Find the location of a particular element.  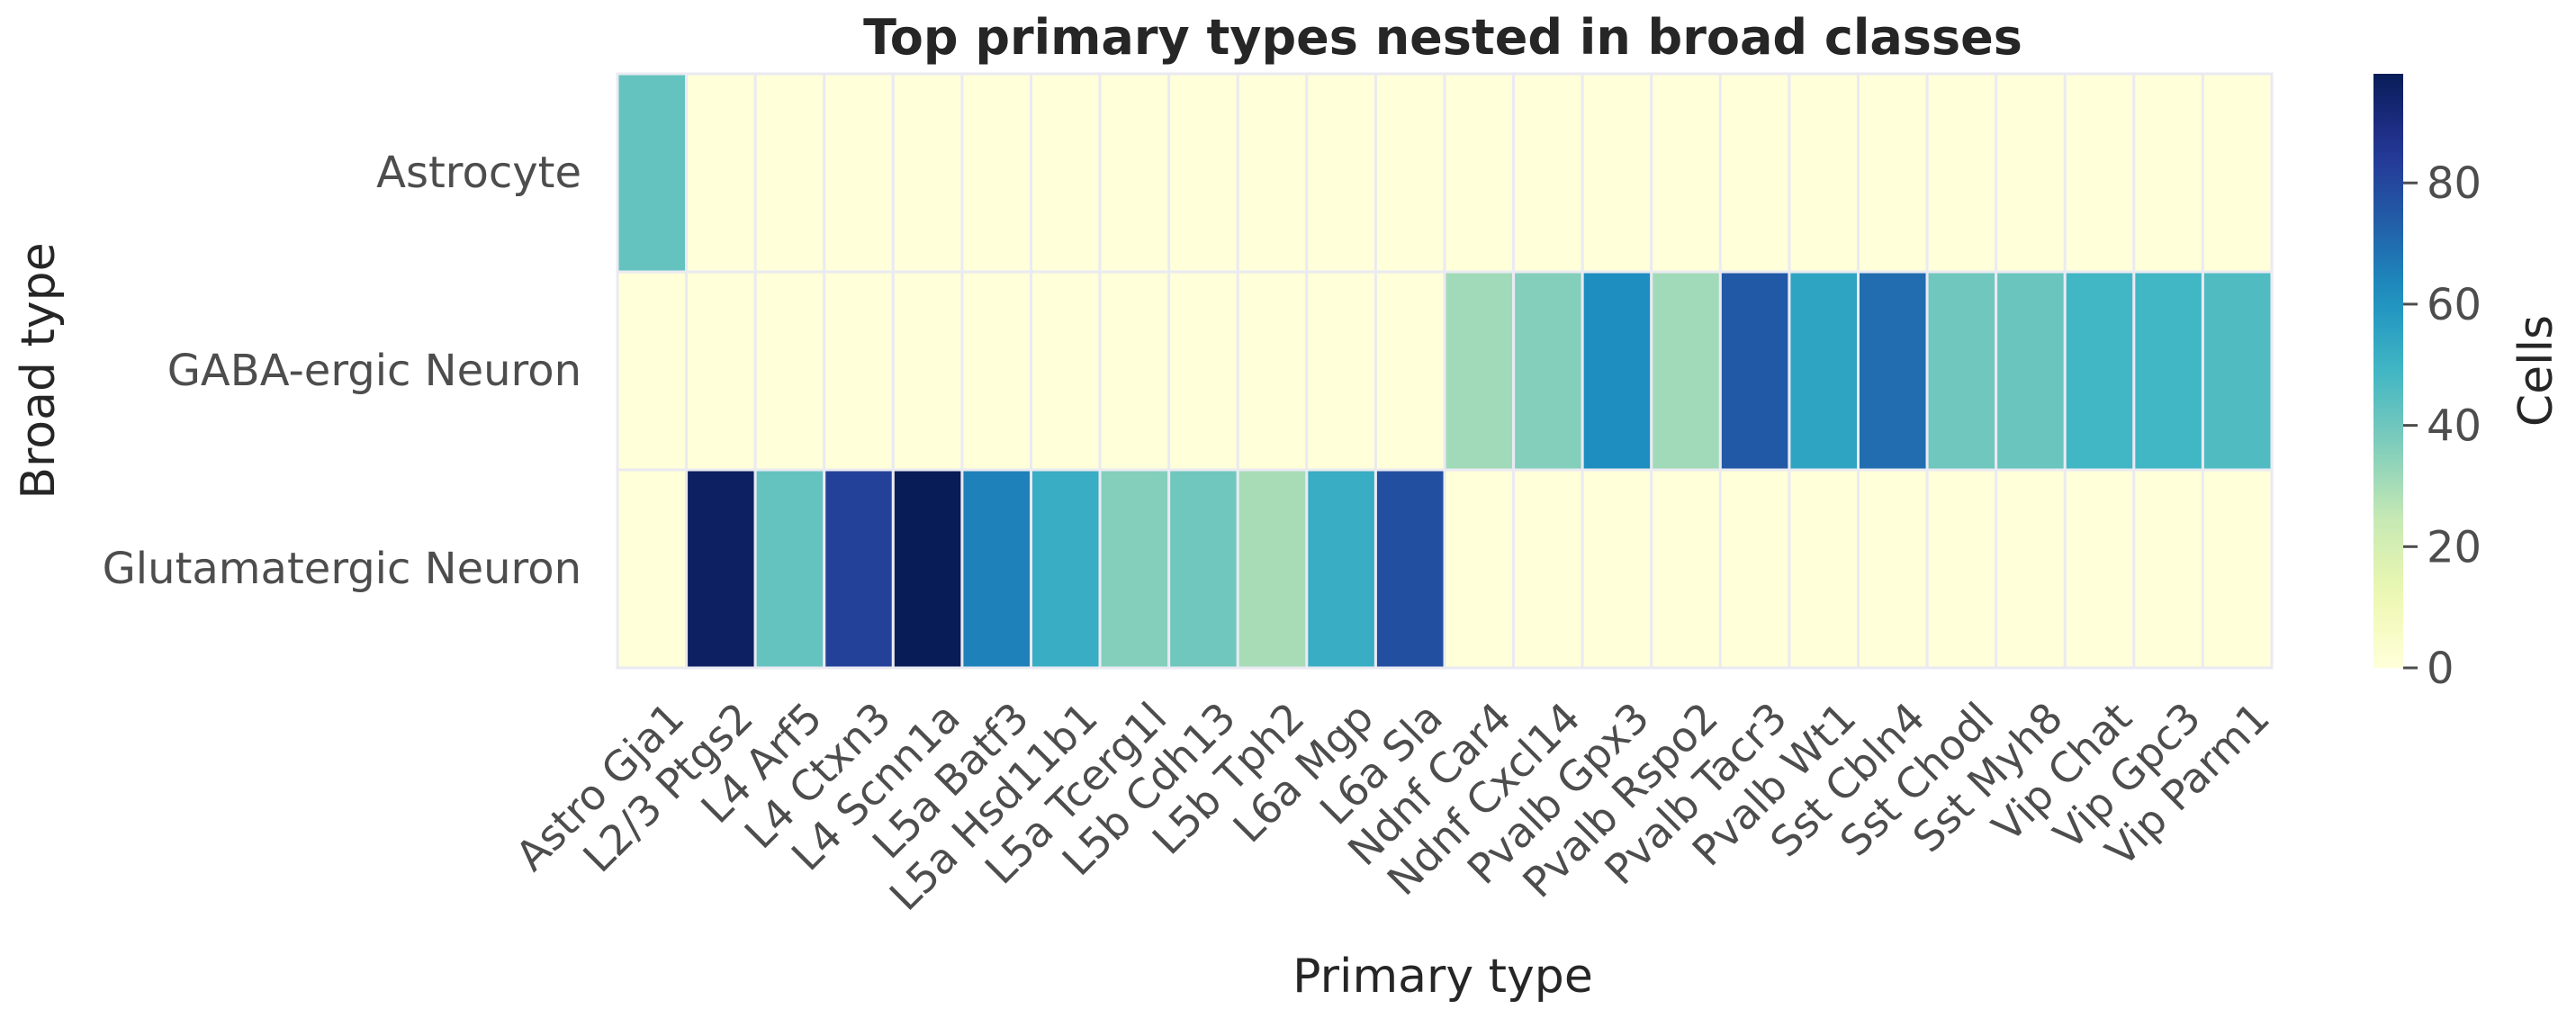

colorbar-tick-label: 40 is located at coordinates (2454, 426).